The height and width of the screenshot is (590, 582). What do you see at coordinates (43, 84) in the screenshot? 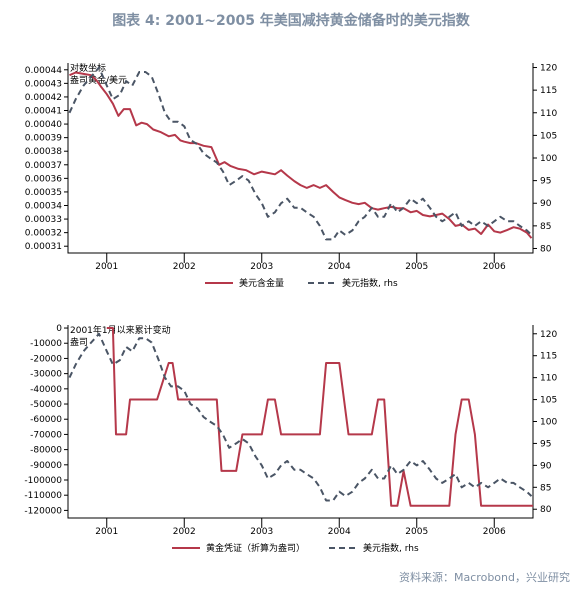
I see `left-tick-label: 0.00043` at bounding box center [43, 84].